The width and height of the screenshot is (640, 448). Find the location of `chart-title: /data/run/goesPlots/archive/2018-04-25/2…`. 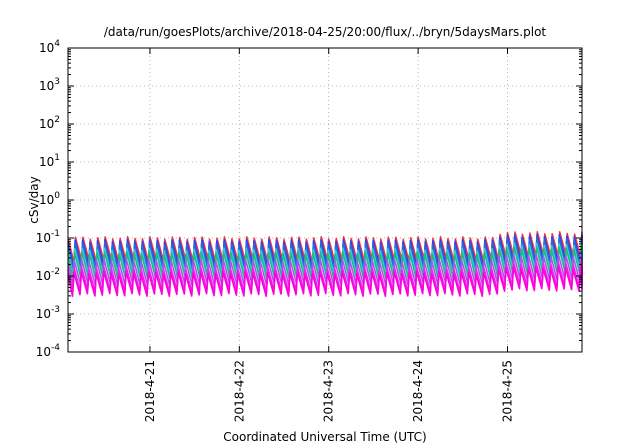

chart-title: /data/run/goesPlots/archive/2018-04-25/2… is located at coordinates (325, 32).